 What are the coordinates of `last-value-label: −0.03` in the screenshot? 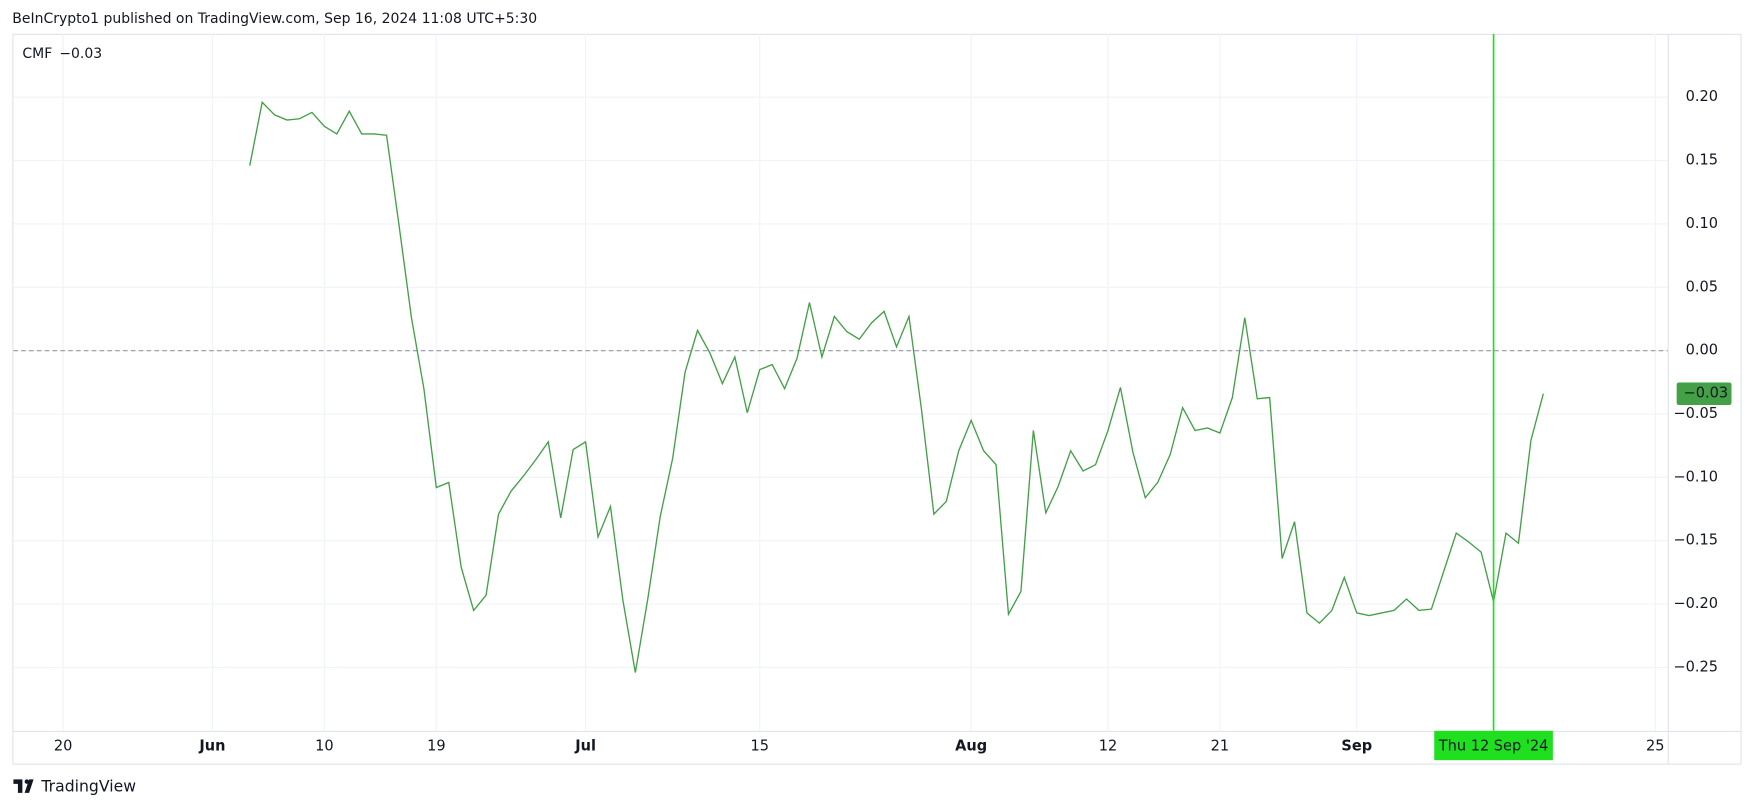 It's located at (1706, 393).